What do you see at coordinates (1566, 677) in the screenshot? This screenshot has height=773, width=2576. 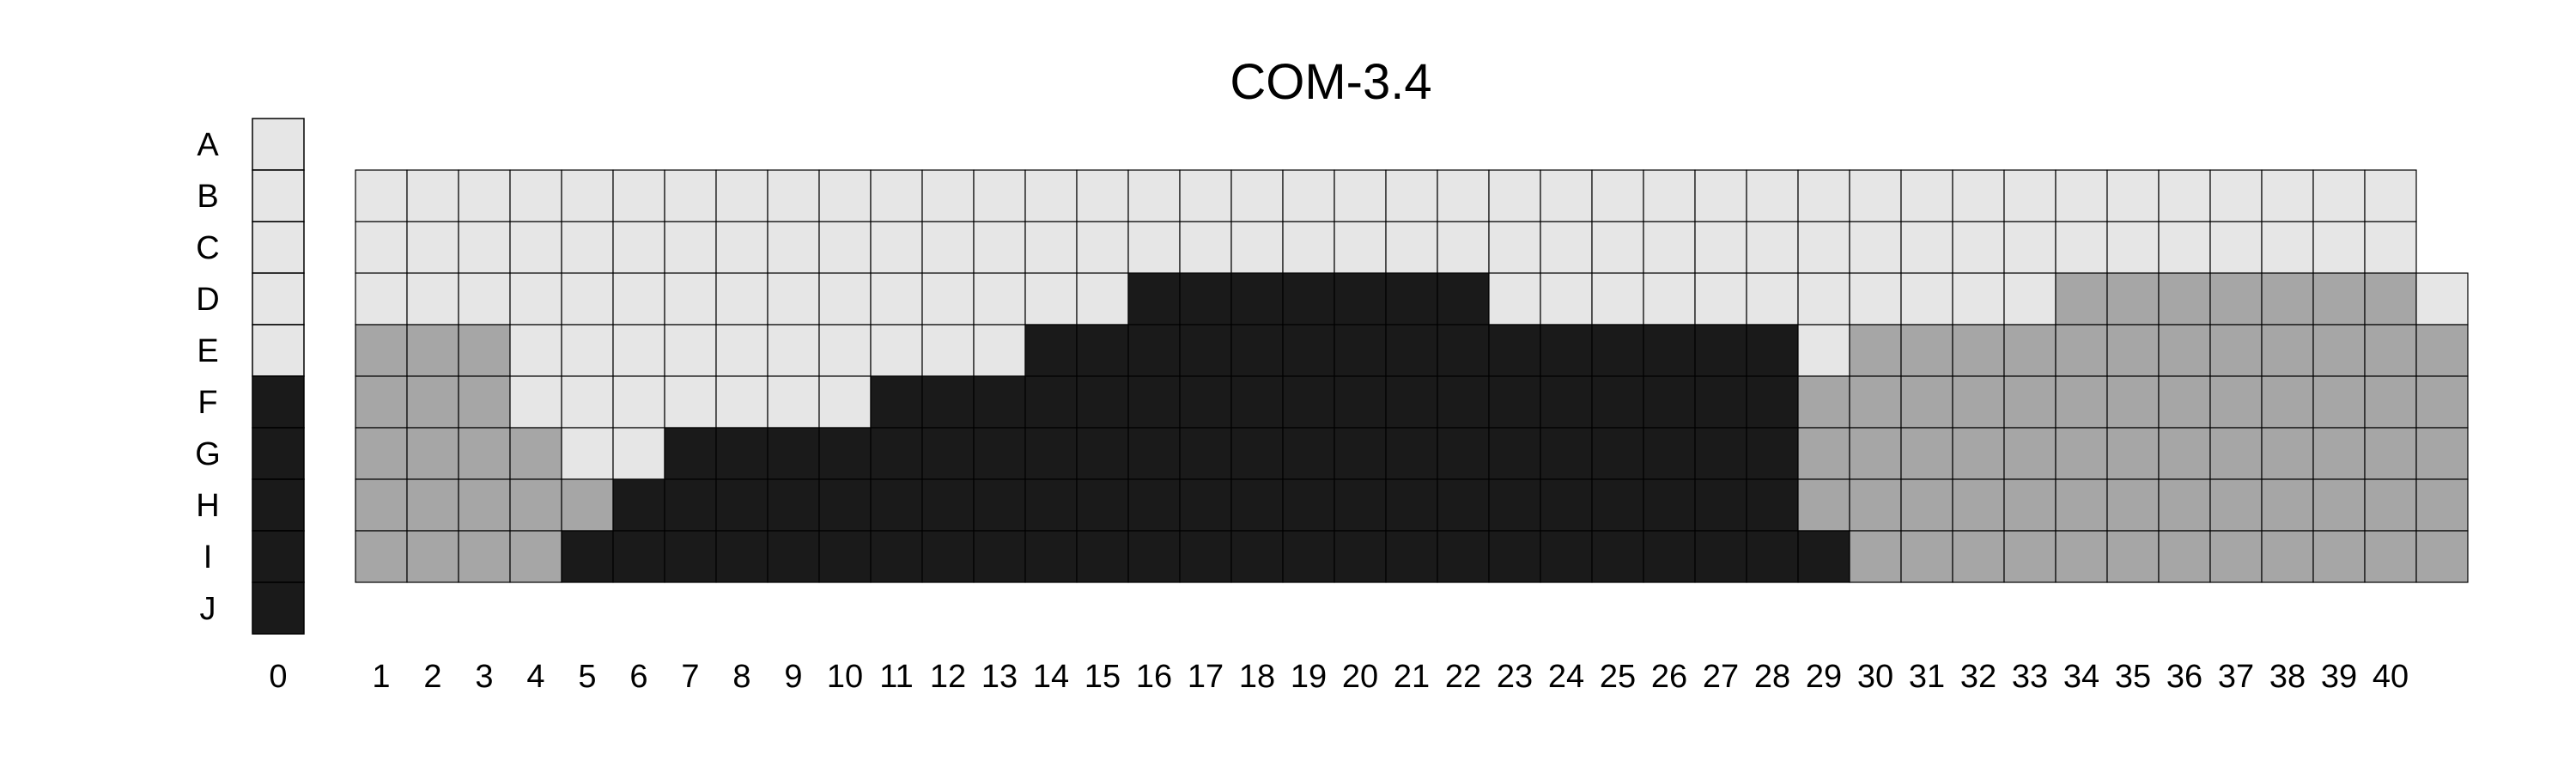 I see `column-label-24: 24` at bounding box center [1566, 677].